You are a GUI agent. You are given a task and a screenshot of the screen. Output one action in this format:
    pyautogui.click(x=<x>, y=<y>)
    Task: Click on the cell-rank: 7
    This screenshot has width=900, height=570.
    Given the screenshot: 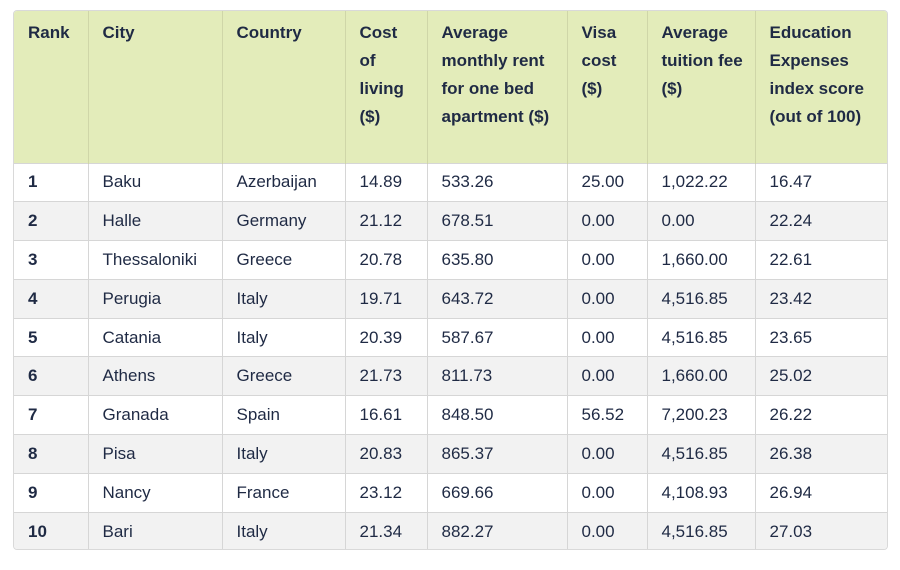 What is the action you would take?
    pyautogui.click(x=51, y=415)
    